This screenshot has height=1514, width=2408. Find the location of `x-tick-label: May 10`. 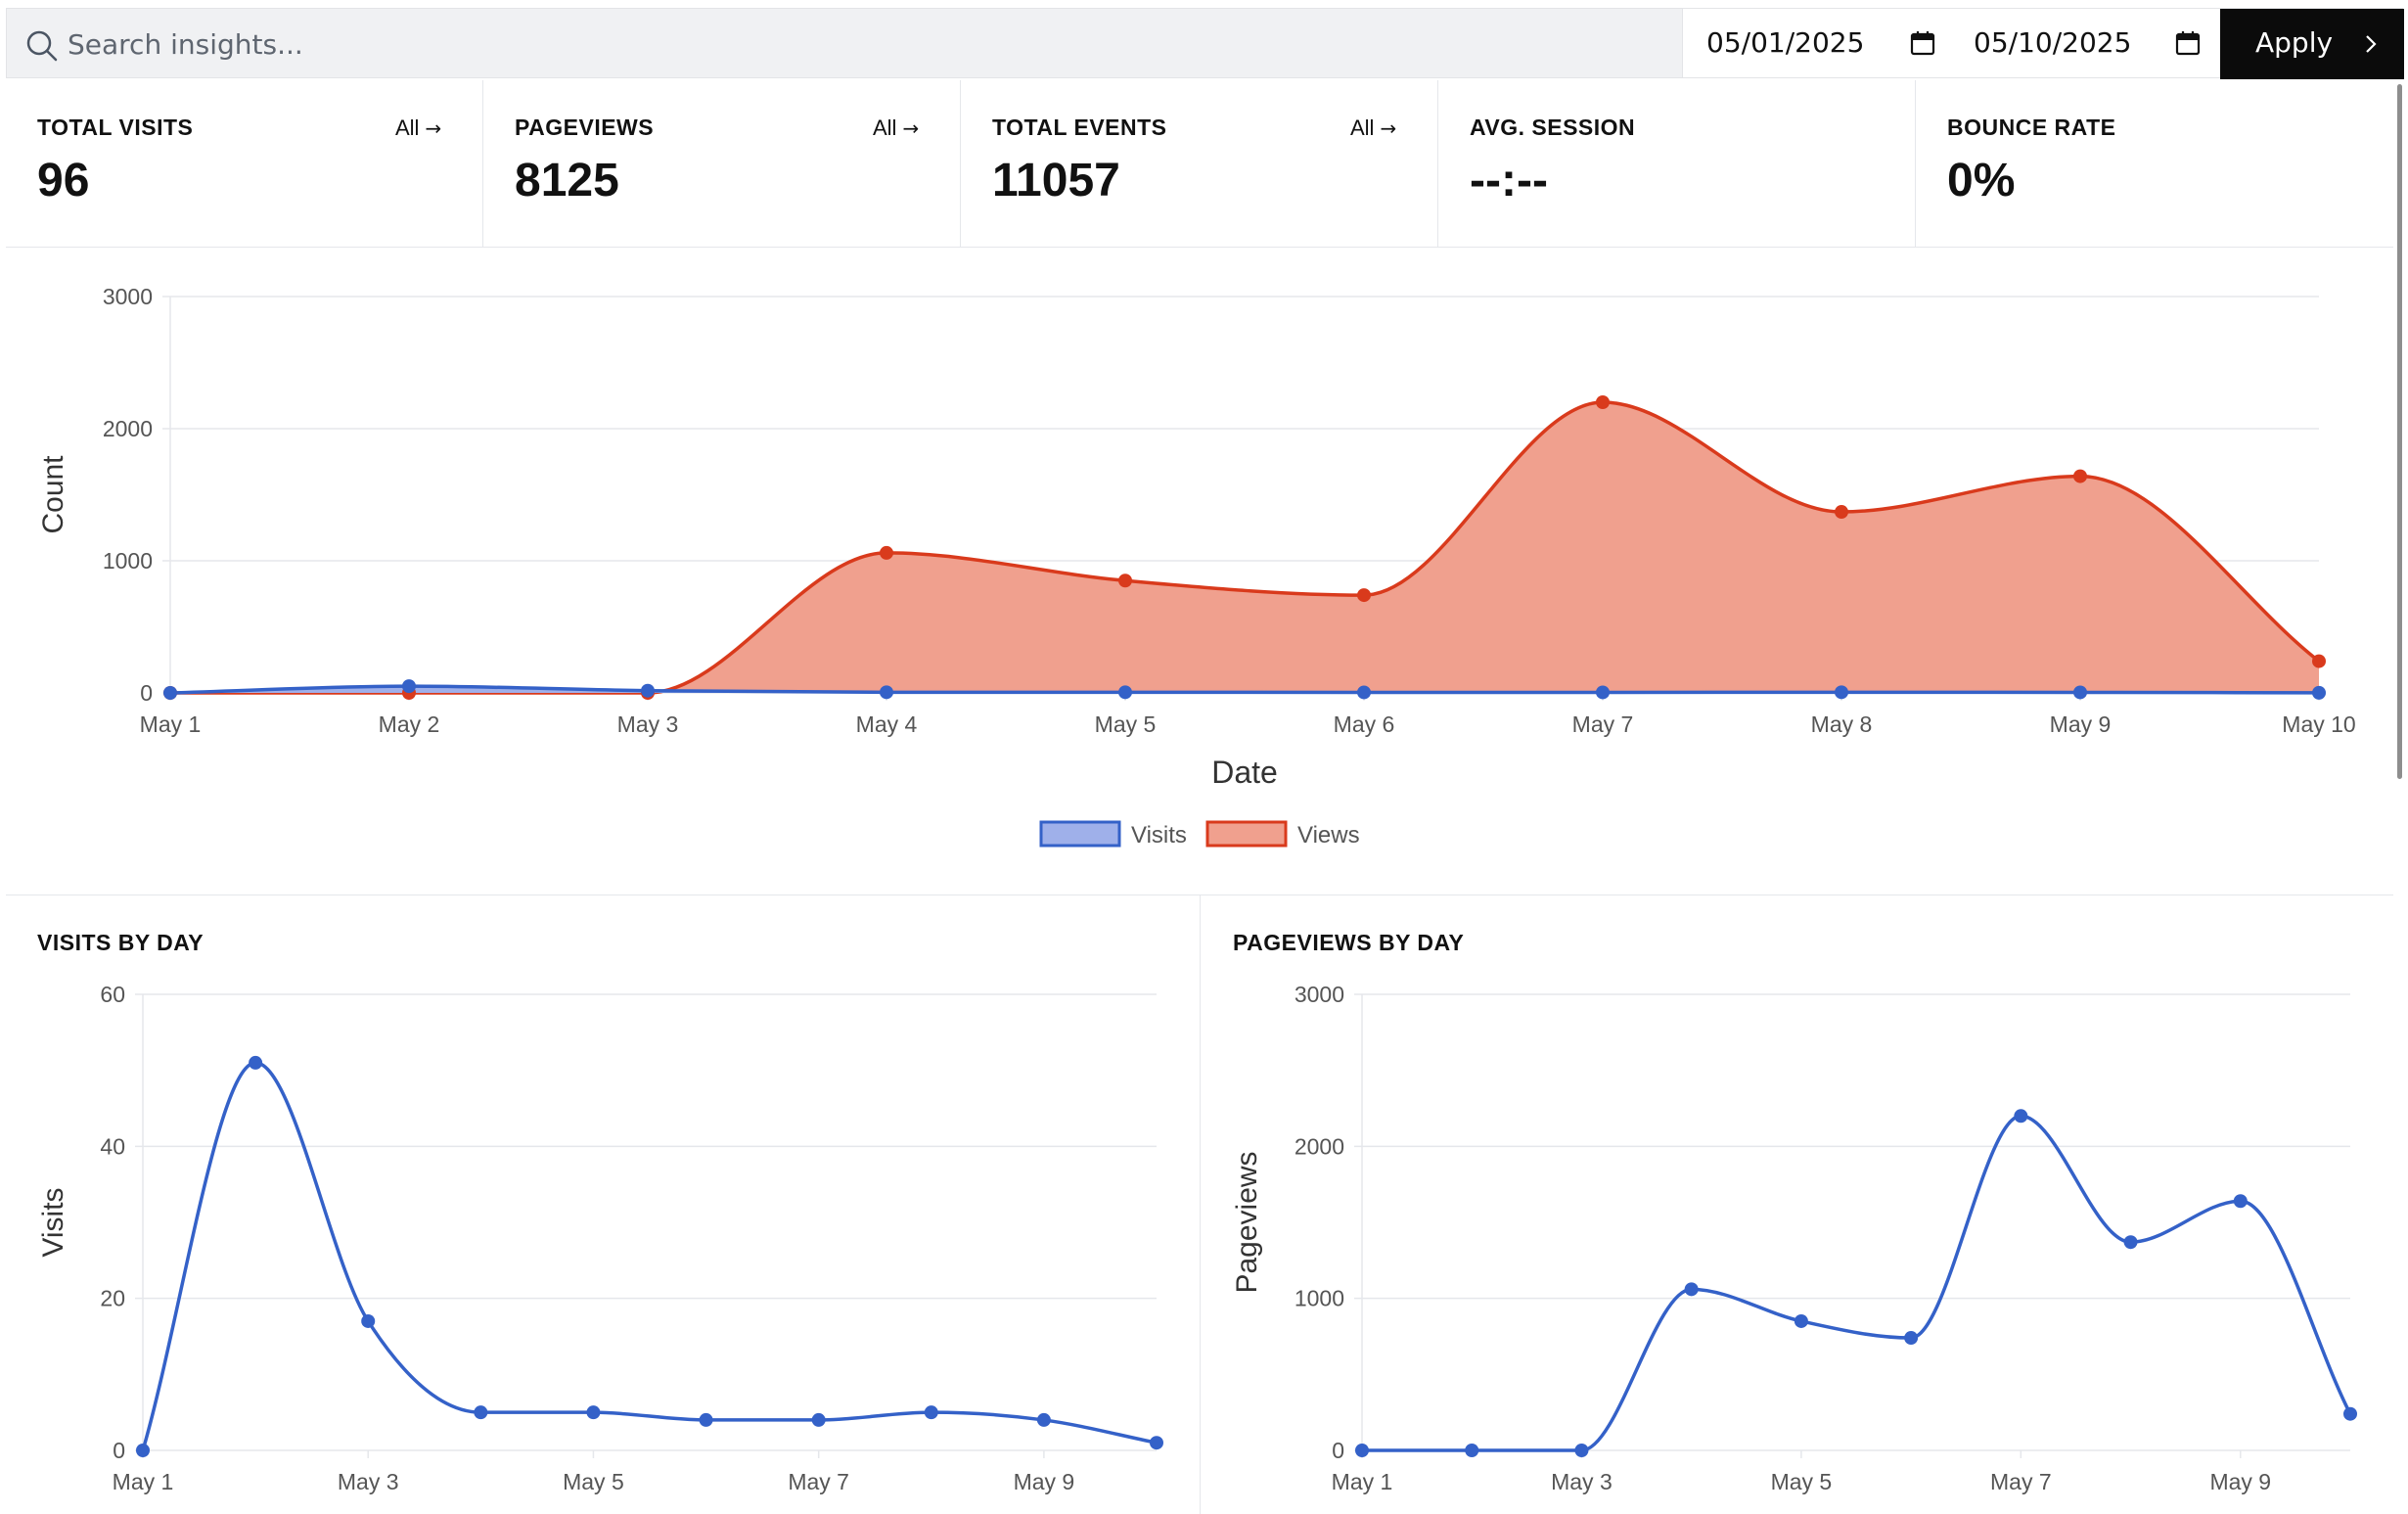

x-tick-label: May 10 is located at coordinates (2318, 724).